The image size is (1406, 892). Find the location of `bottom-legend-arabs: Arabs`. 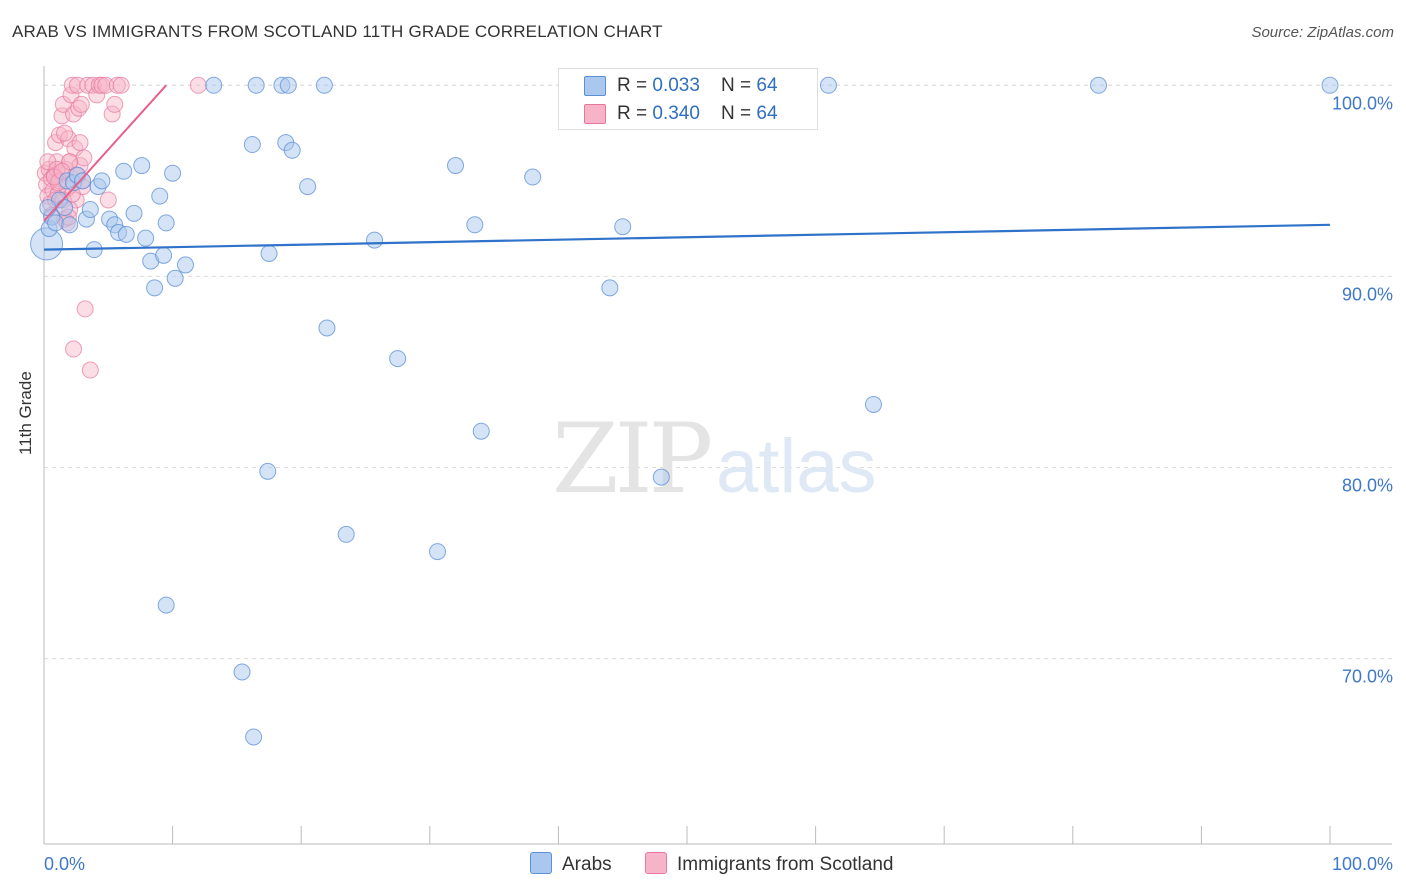

bottom-legend-arabs: Arabs is located at coordinates (571, 864).